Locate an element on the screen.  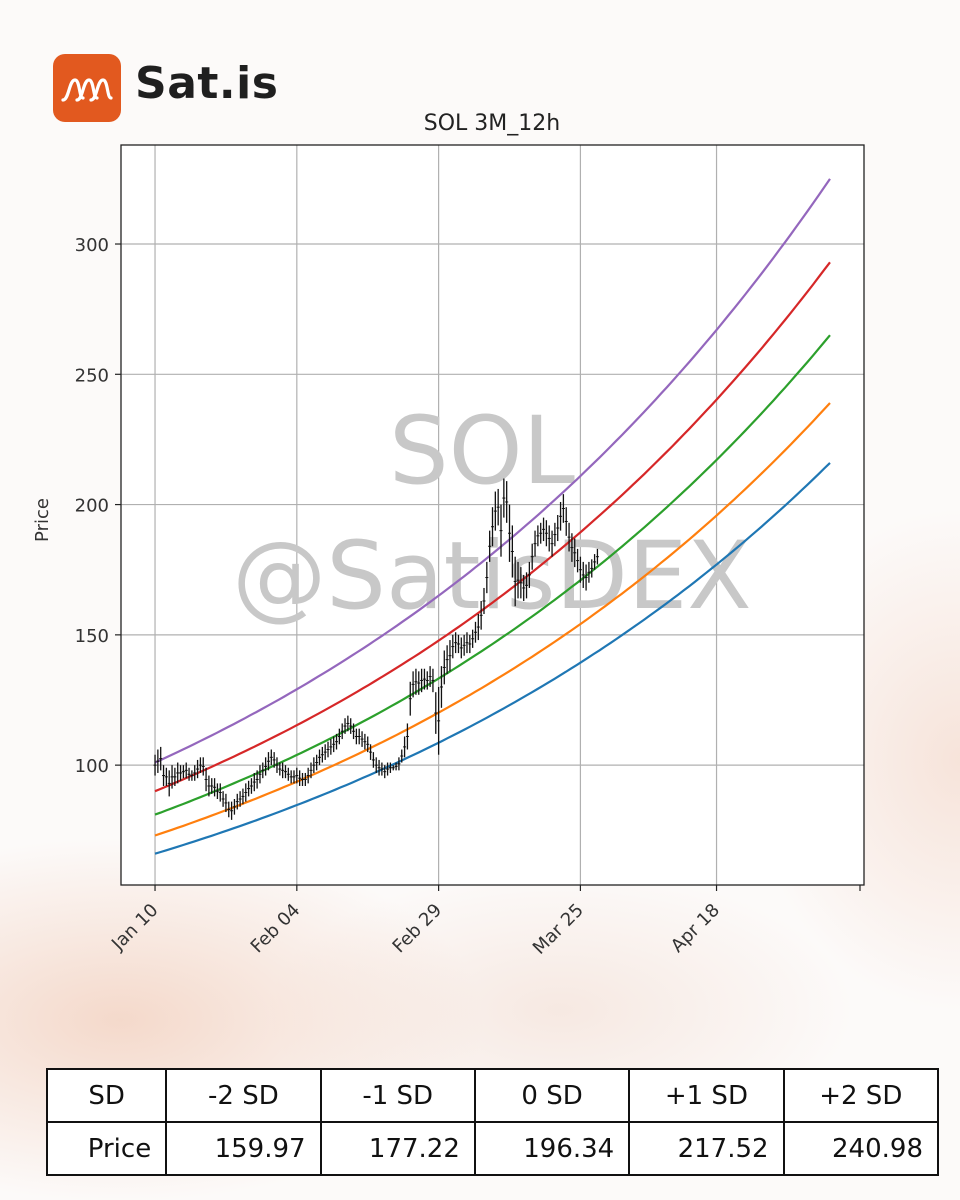
watermark-symbol: SOL is located at coordinates (482, 451).